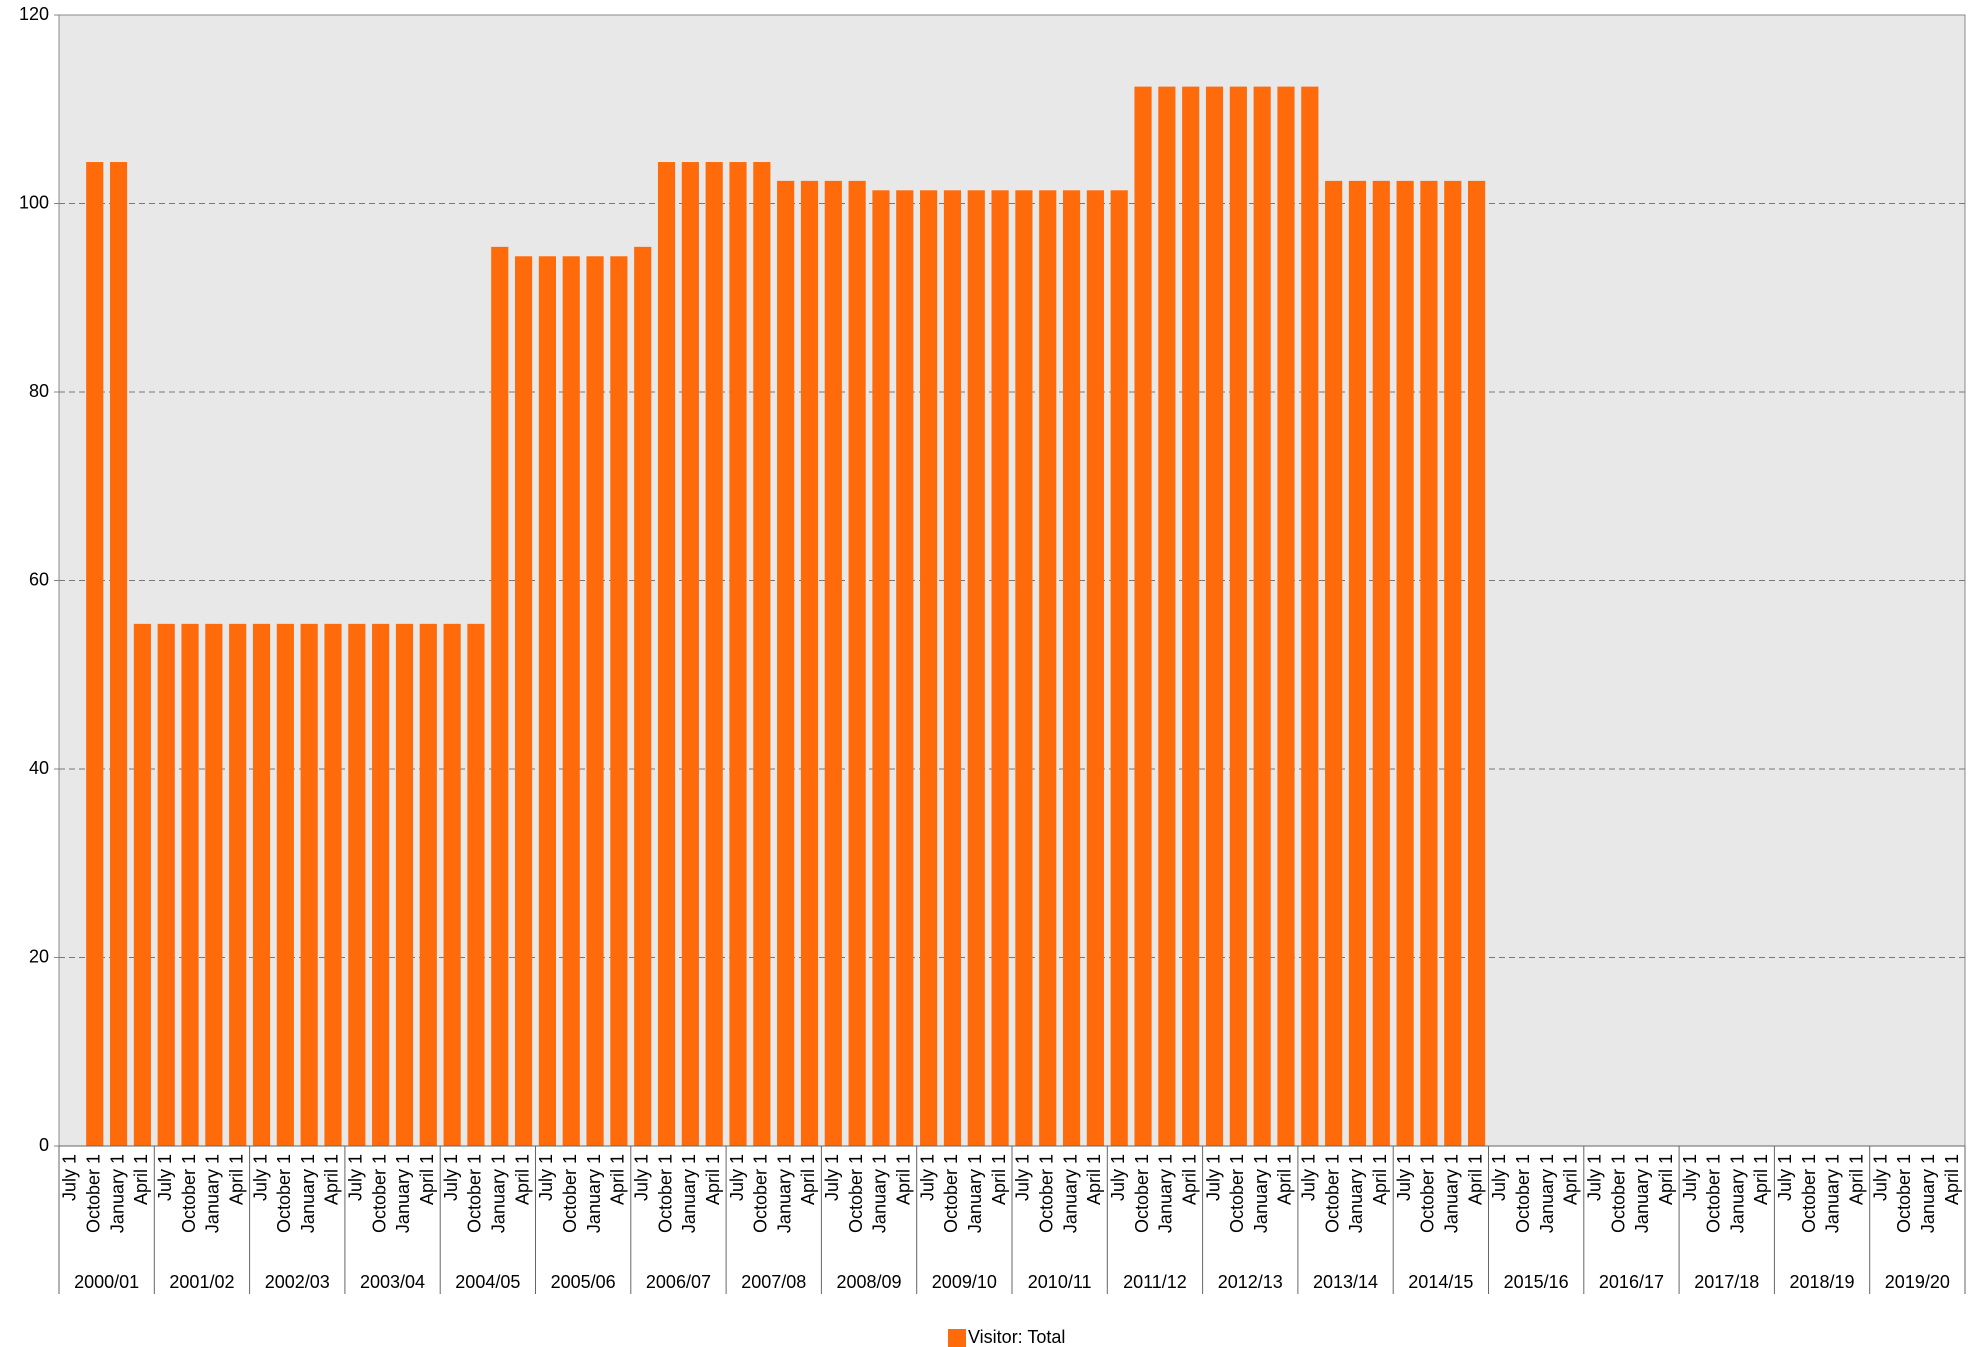  What do you see at coordinates (773, 1282) in the screenshot?
I see `group-label: 2007/08` at bounding box center [773, 1282].